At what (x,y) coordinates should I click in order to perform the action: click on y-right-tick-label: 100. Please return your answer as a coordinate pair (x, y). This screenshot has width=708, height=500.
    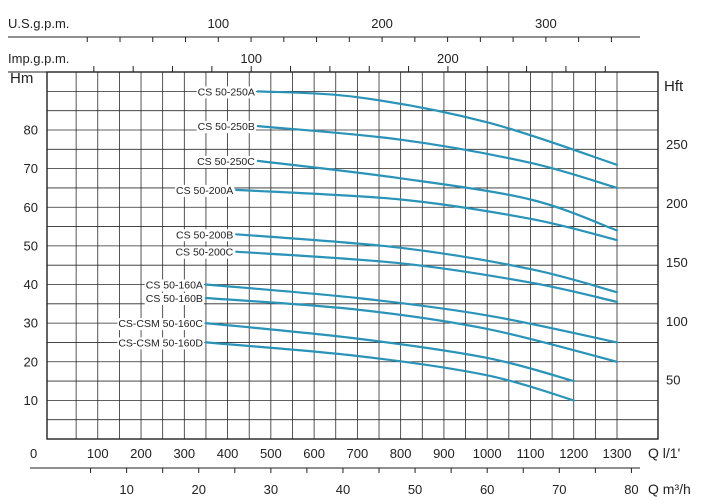
    Looking at the image, I should click on (677, 321).